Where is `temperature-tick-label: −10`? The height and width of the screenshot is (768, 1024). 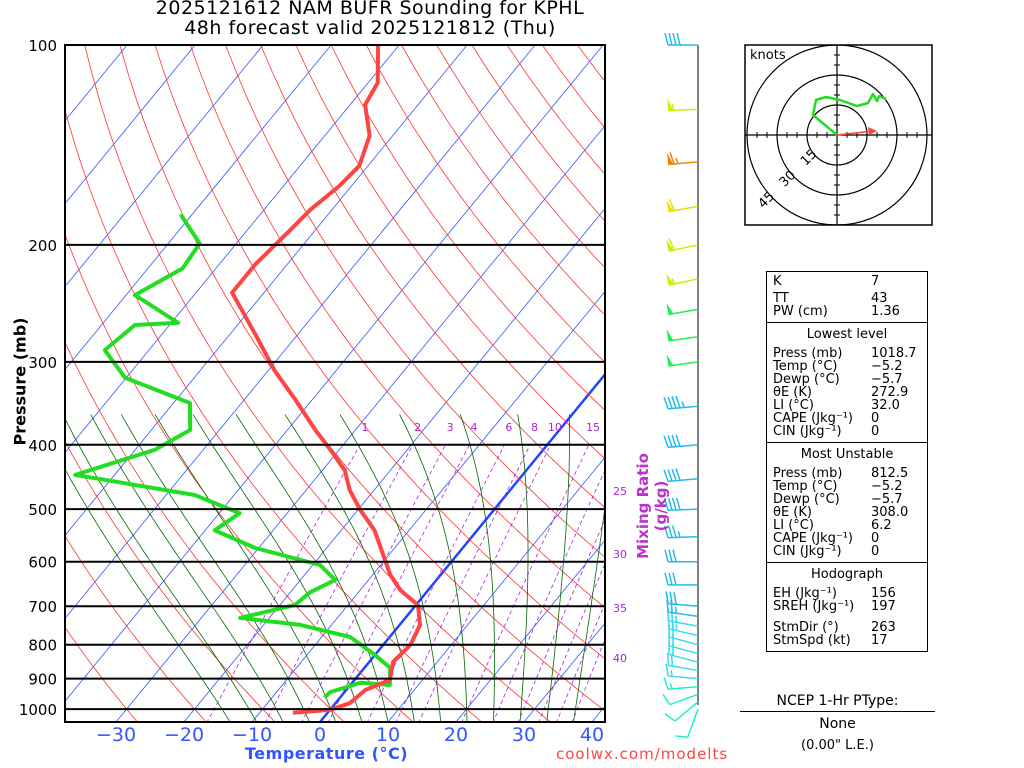
temperature-tick-label: −10 is located at coordinates (252, 735).